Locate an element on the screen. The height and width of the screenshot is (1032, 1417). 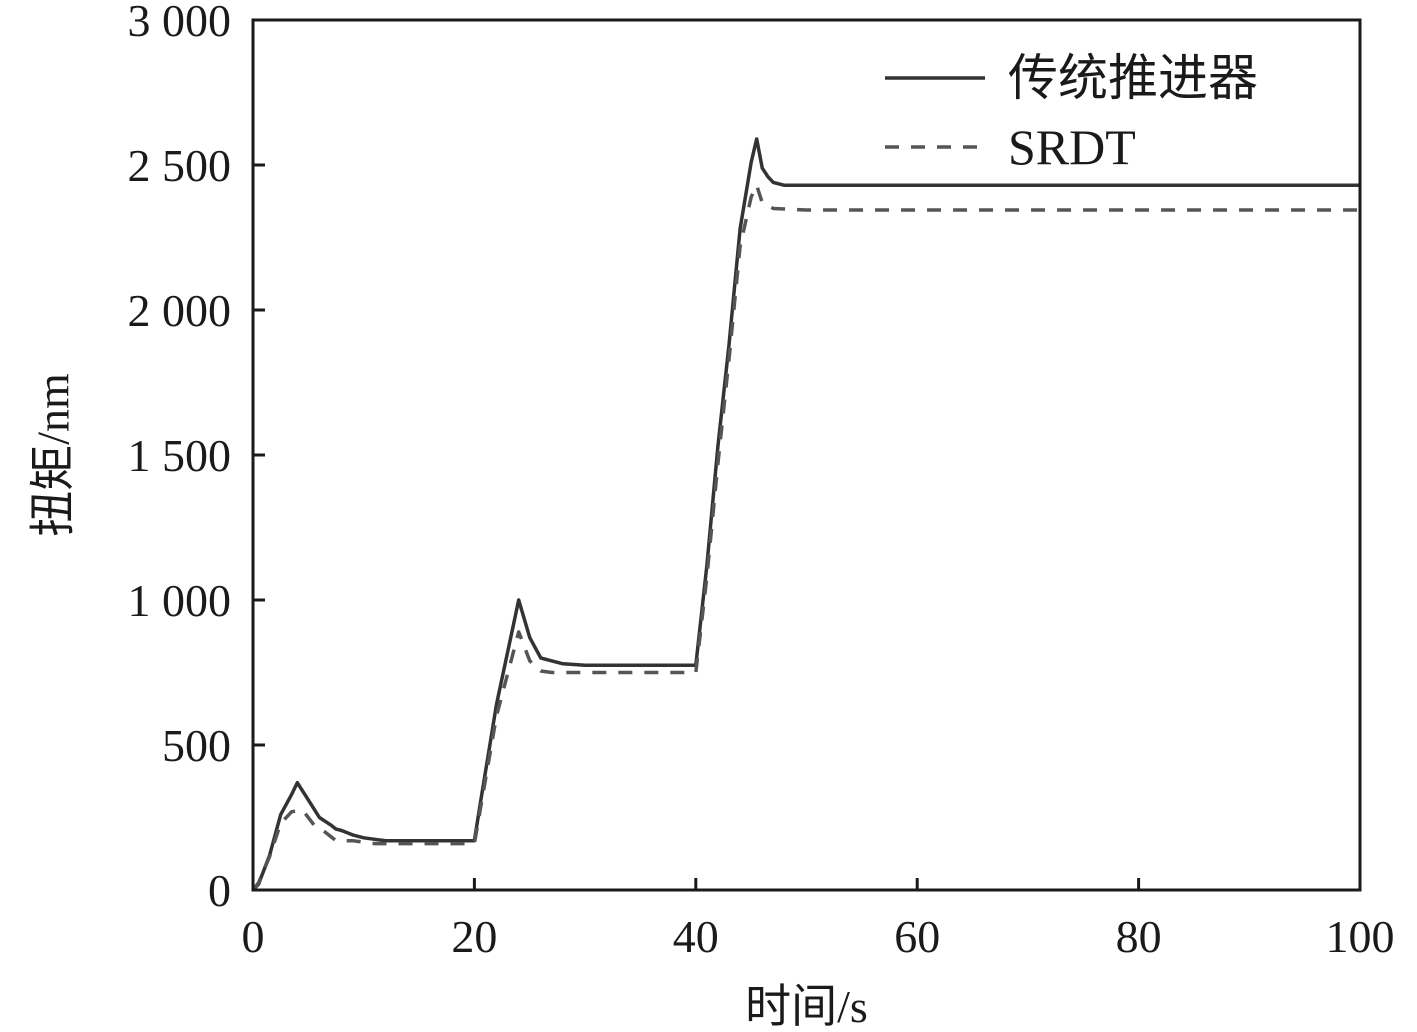
x-tick-label: 80 is located at coordinates (1139, 936).